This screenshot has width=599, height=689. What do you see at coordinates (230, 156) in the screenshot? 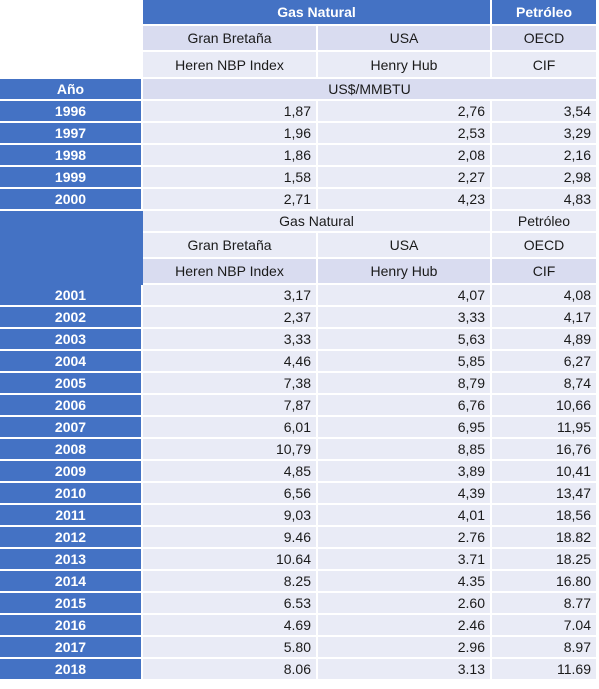
I see `gran-bretana-value: 1,86` at bounding box center [230, 156].